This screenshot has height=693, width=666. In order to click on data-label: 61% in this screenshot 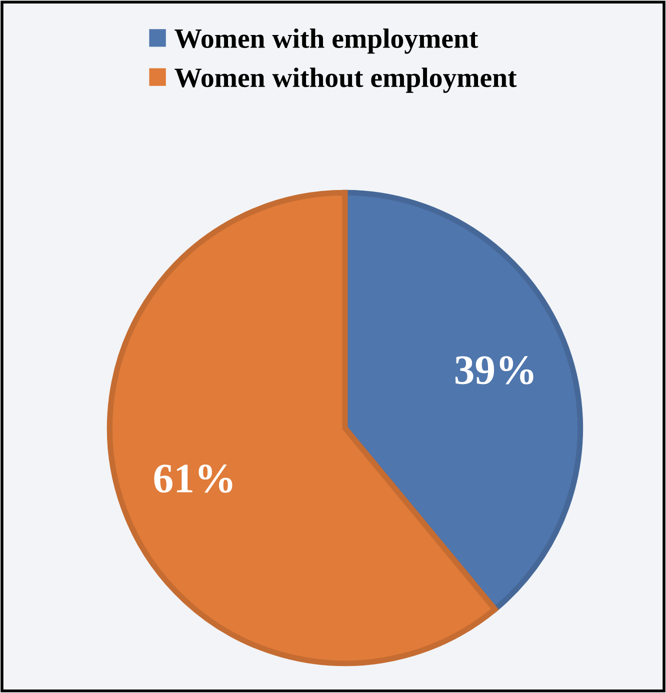, I will do `click(193, 478)`.